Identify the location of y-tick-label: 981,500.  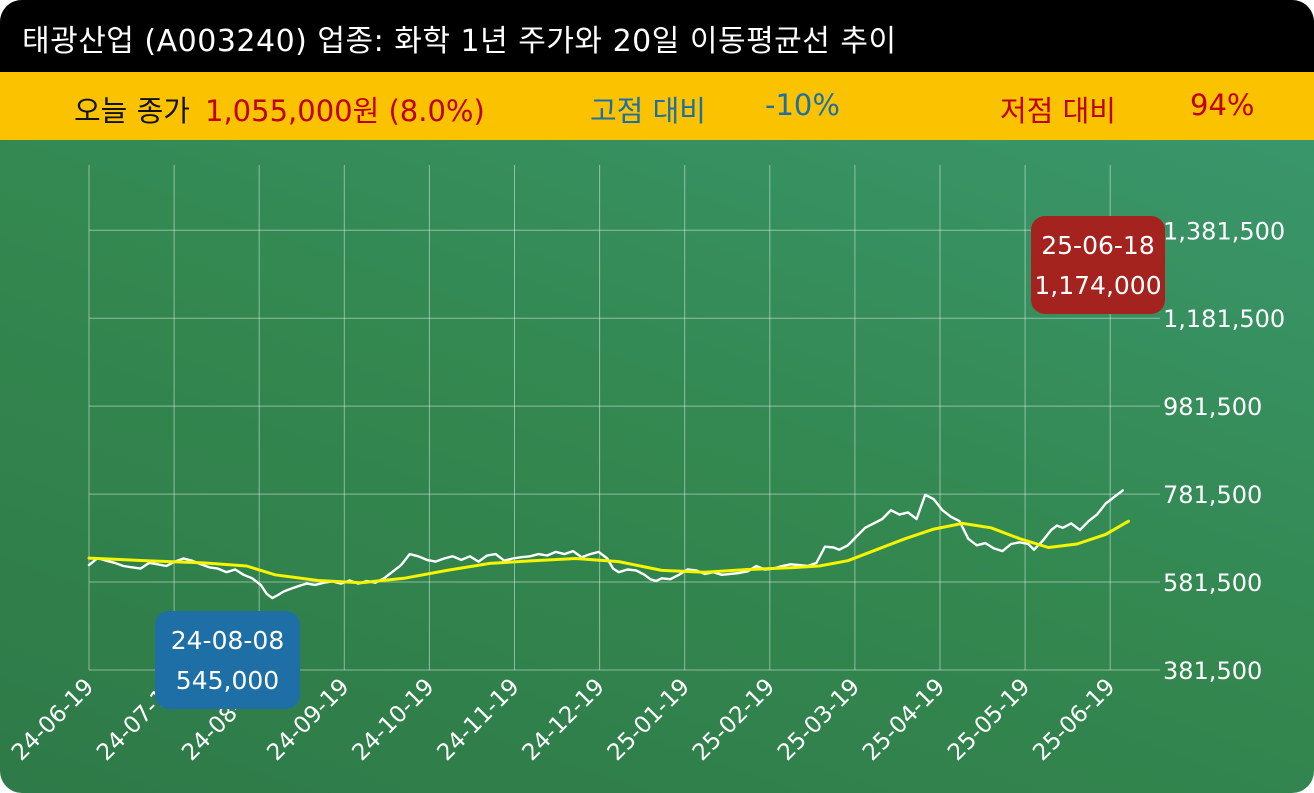
(1212, 407).